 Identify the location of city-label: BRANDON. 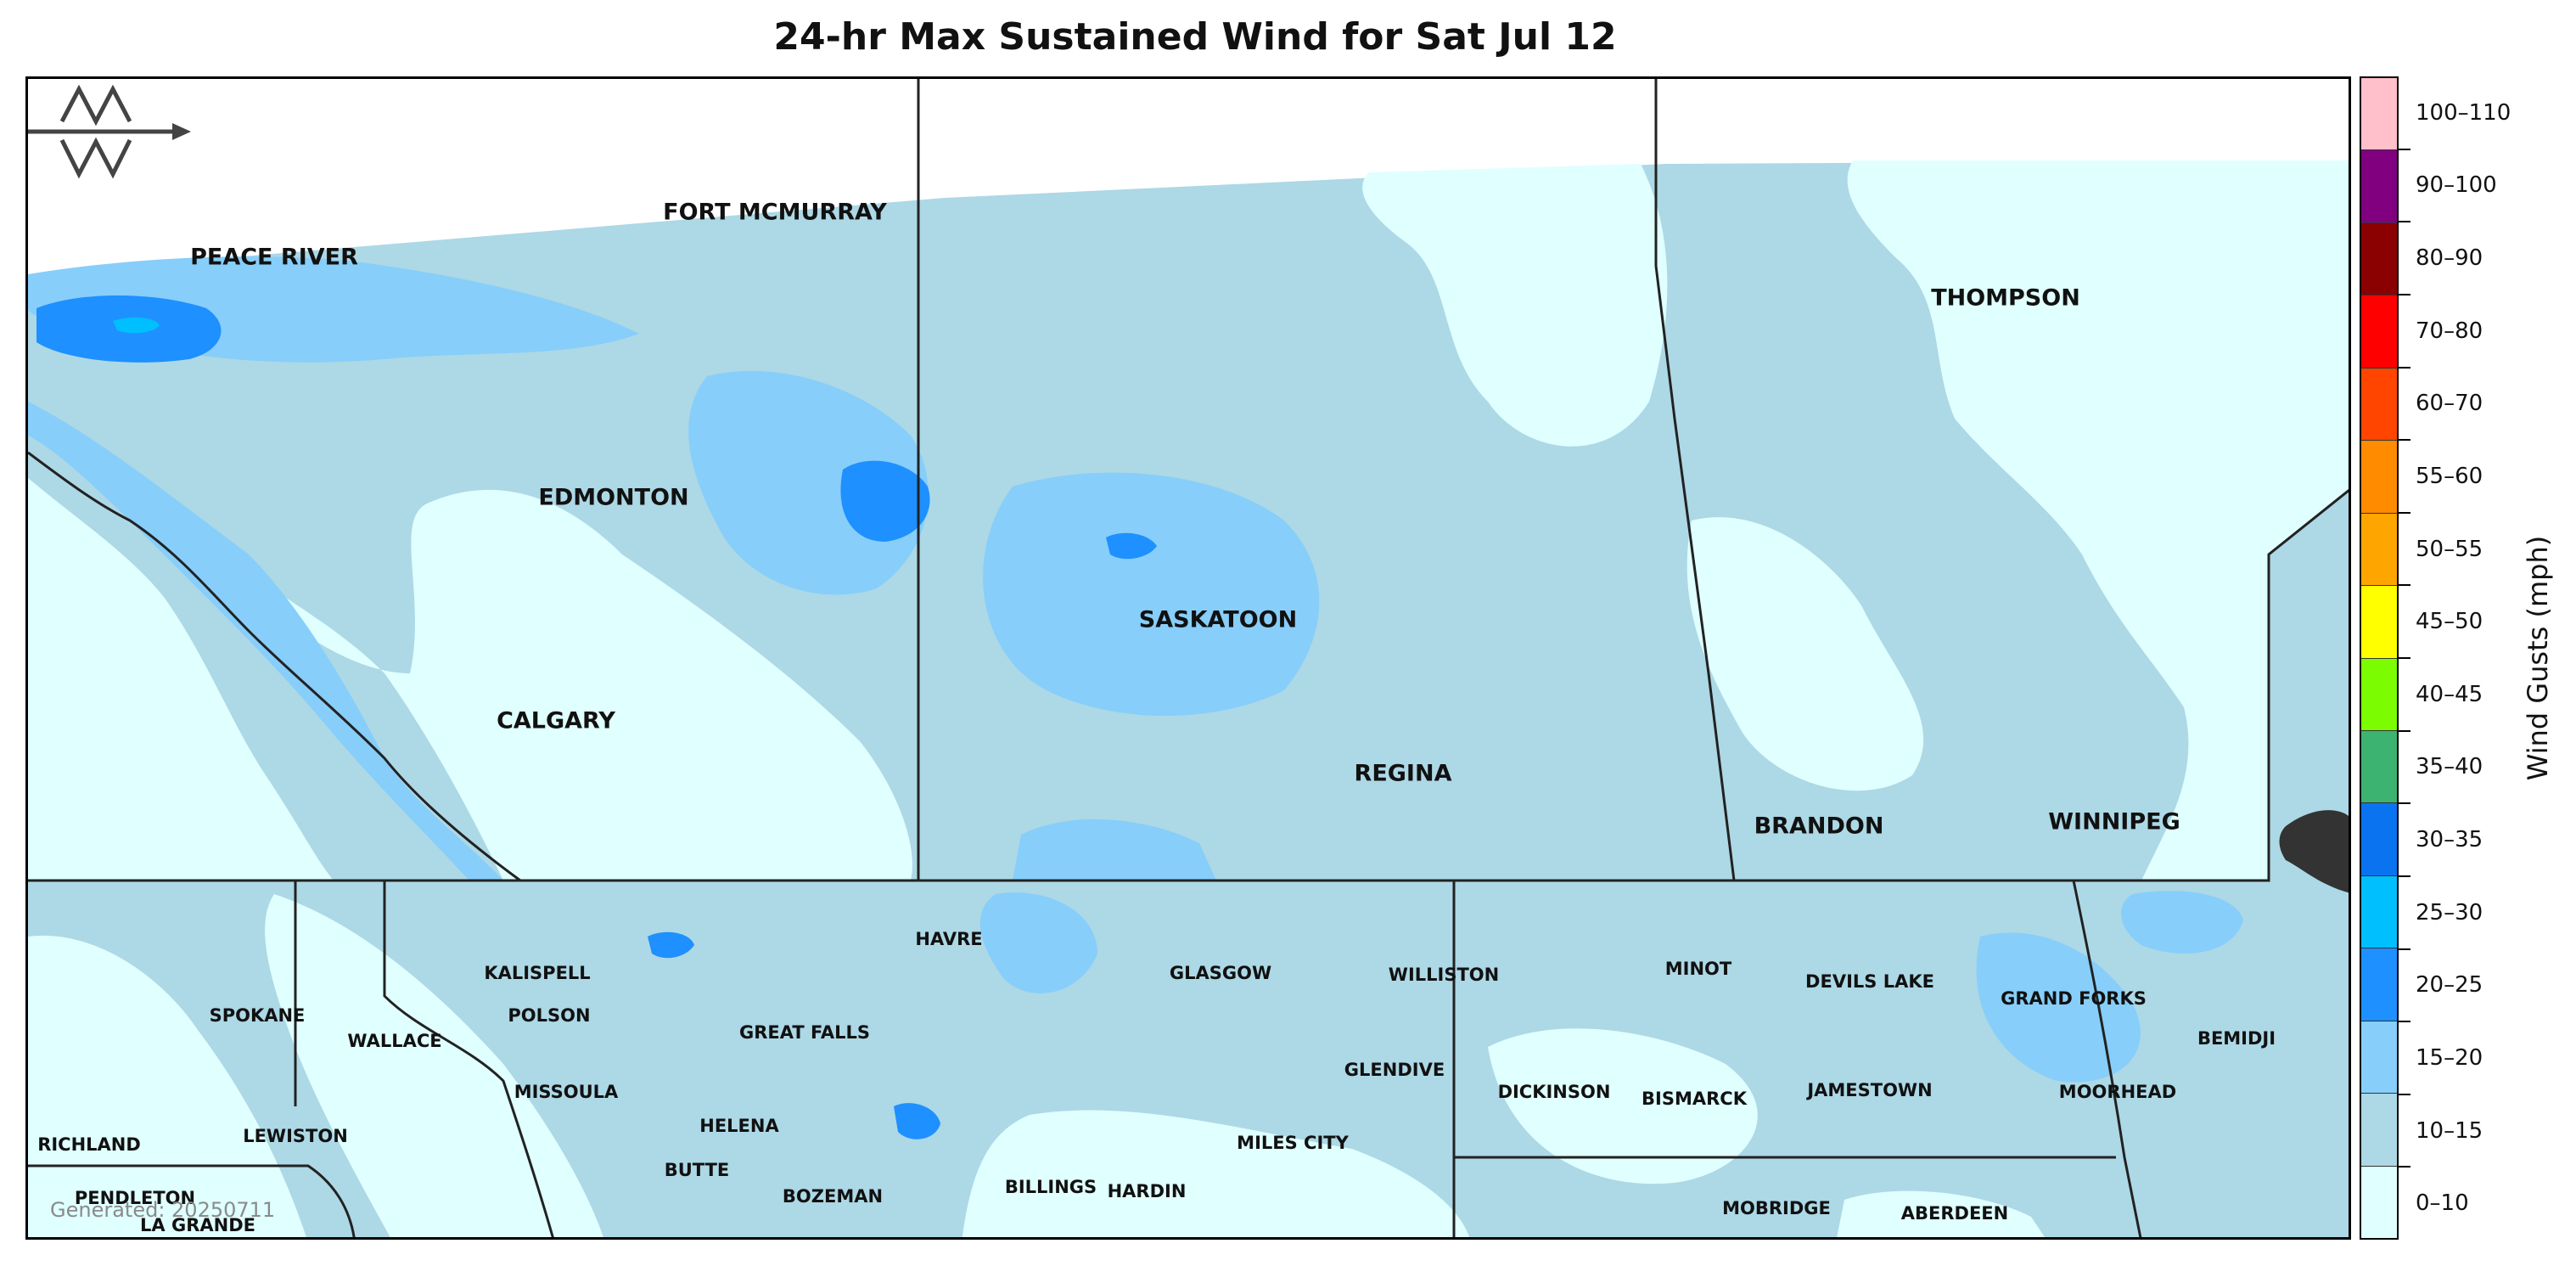
(1819, 826).